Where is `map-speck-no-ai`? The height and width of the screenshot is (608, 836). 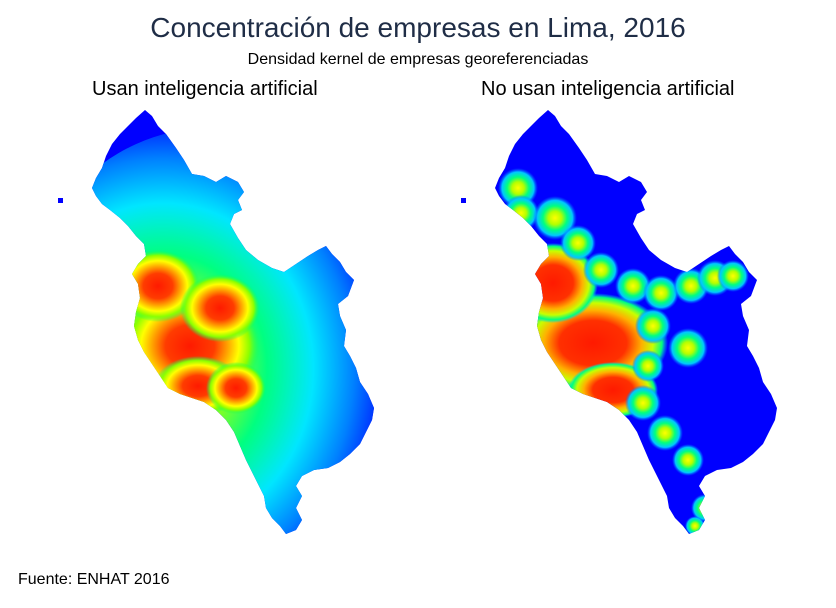 map-speck-no-ai is located at coordinates (463, 200).